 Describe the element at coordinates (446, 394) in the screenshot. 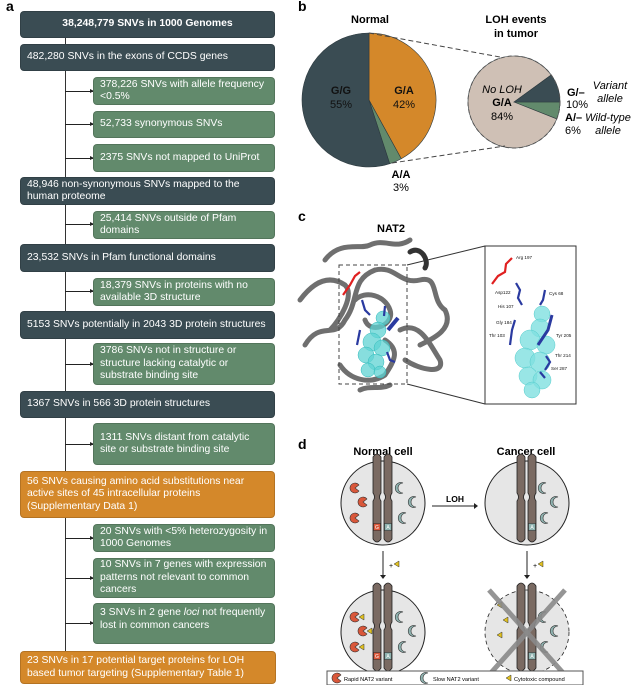

I see `inset-connector-bottom` at that location.